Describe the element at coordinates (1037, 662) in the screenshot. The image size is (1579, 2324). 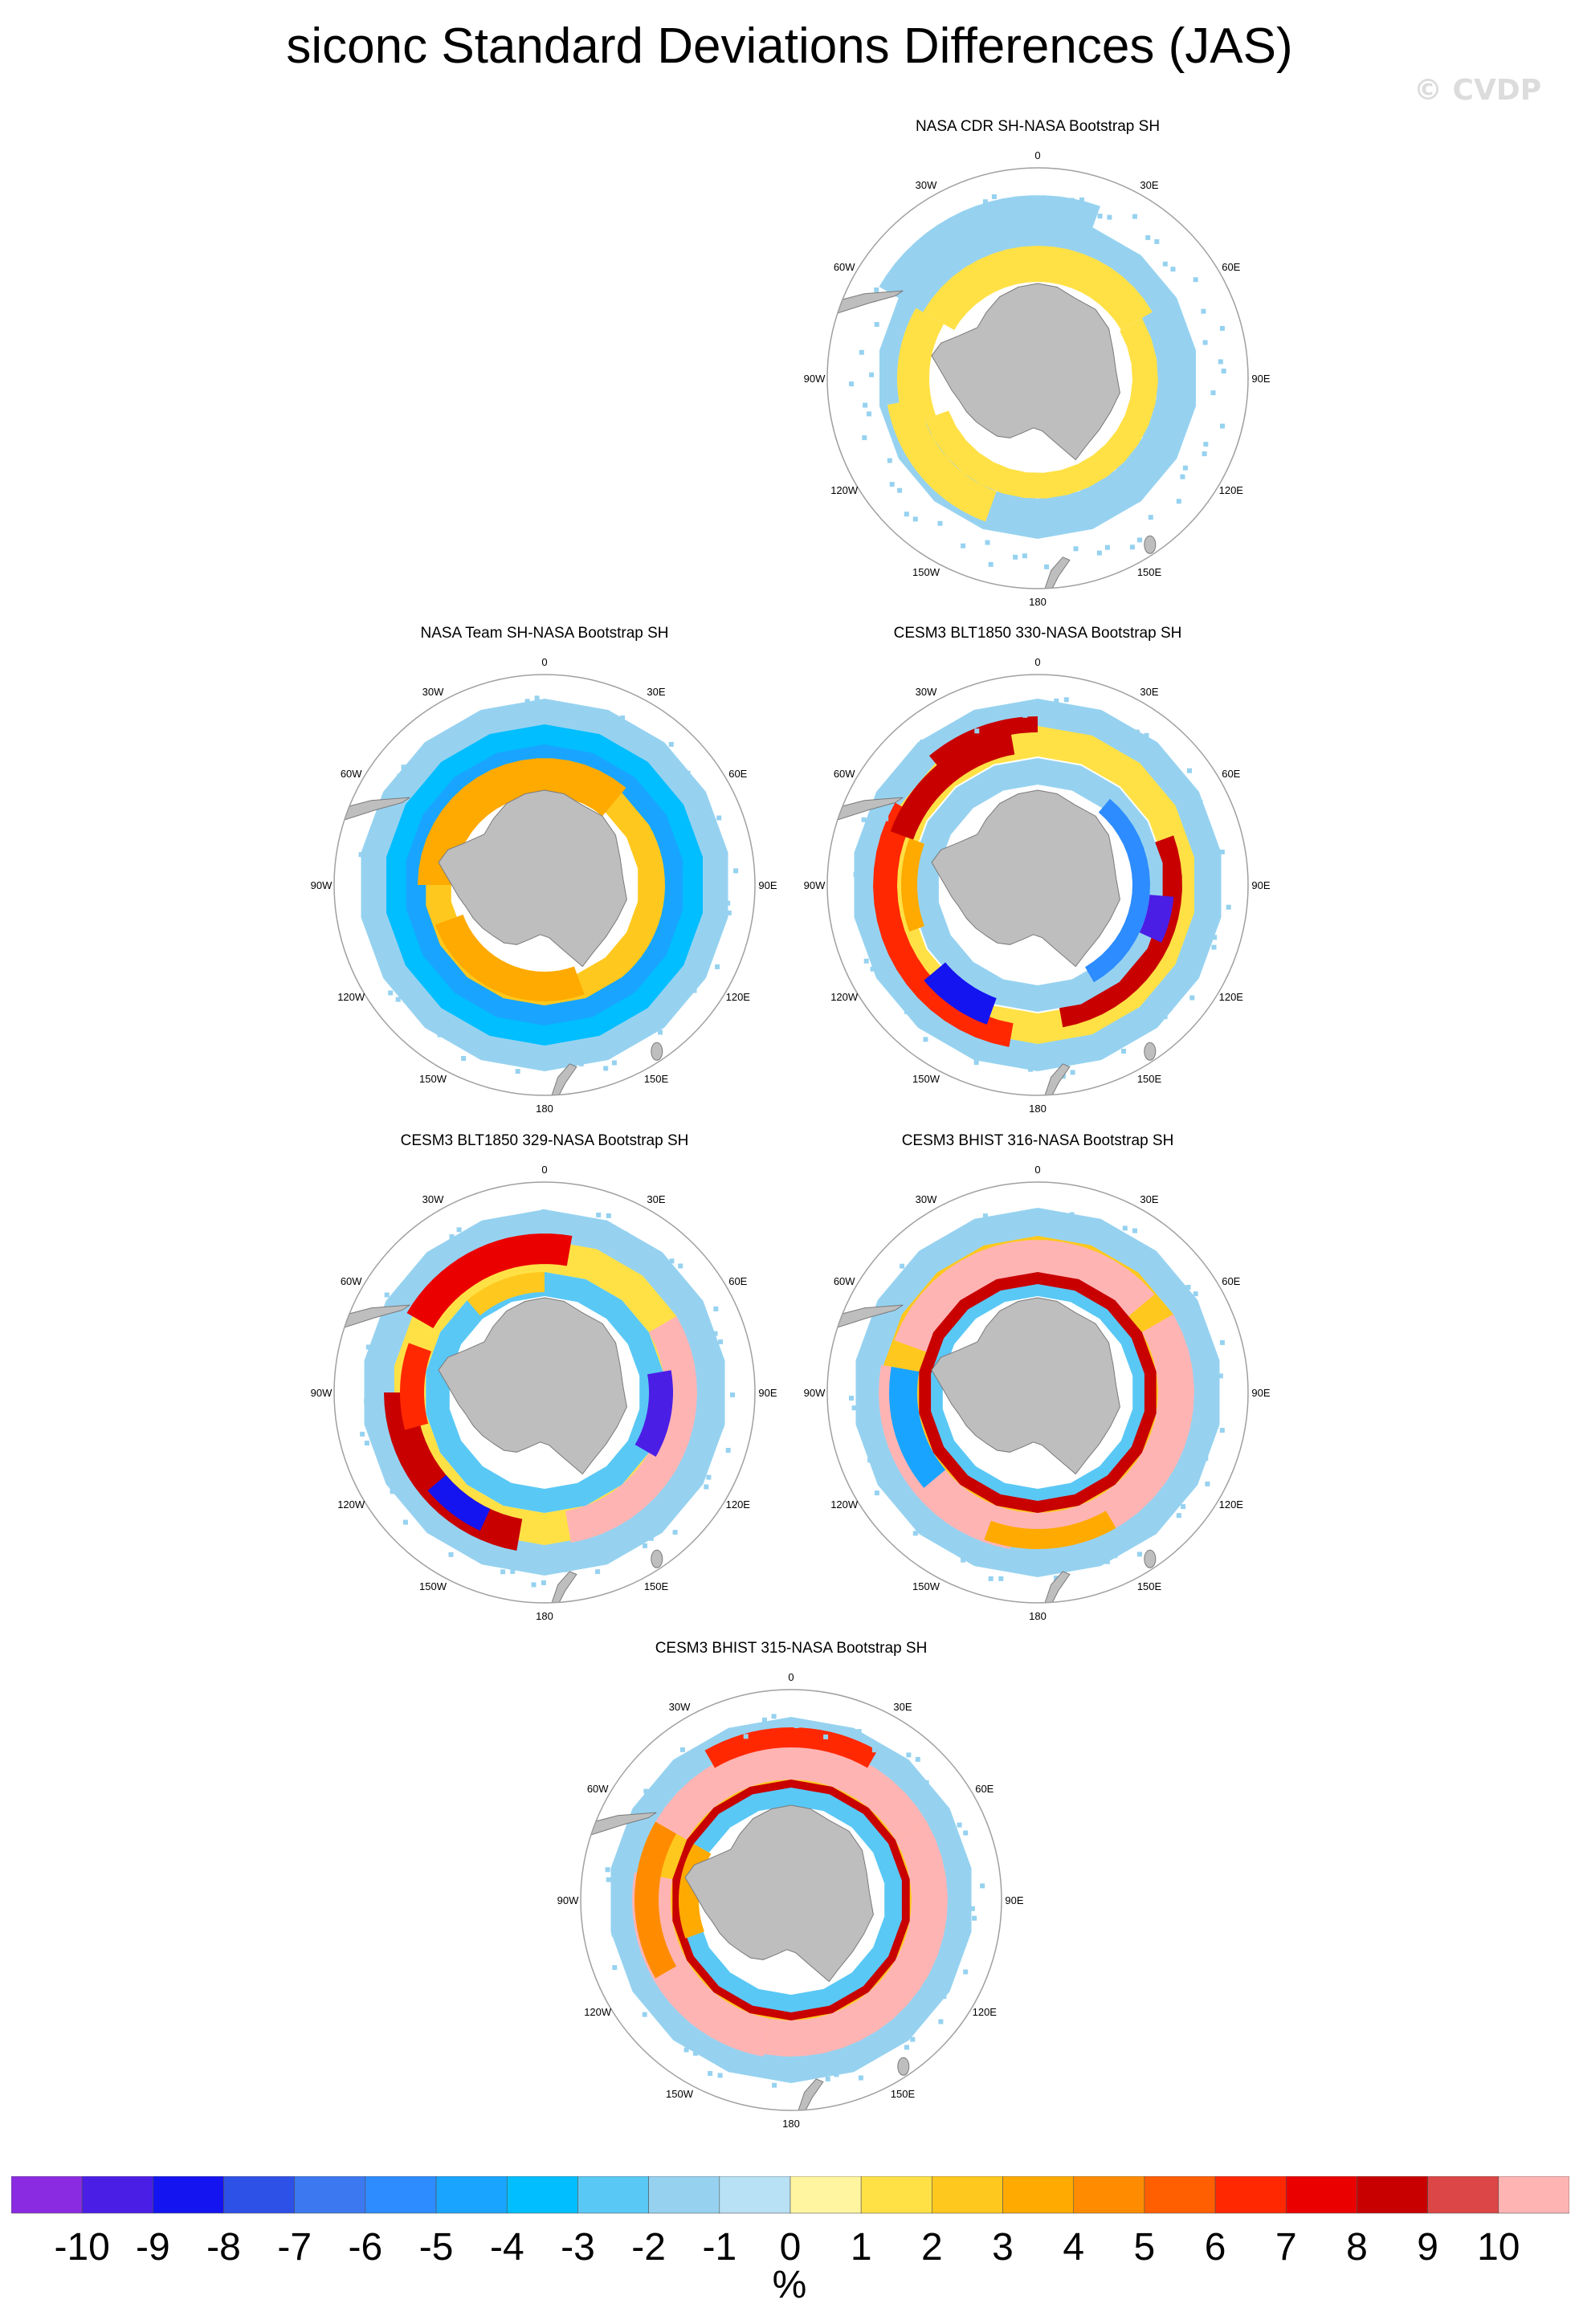
I see `longitude-label: 0` at that location.